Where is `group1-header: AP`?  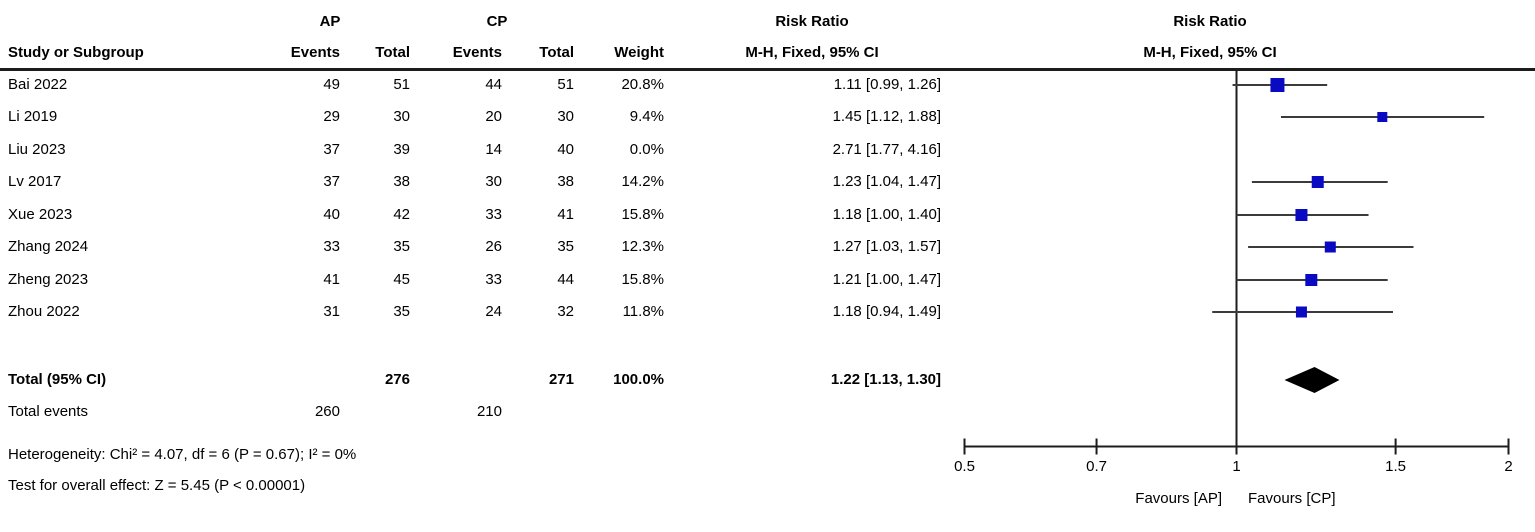
group1-header: AP is located at coordinates (330, 21).